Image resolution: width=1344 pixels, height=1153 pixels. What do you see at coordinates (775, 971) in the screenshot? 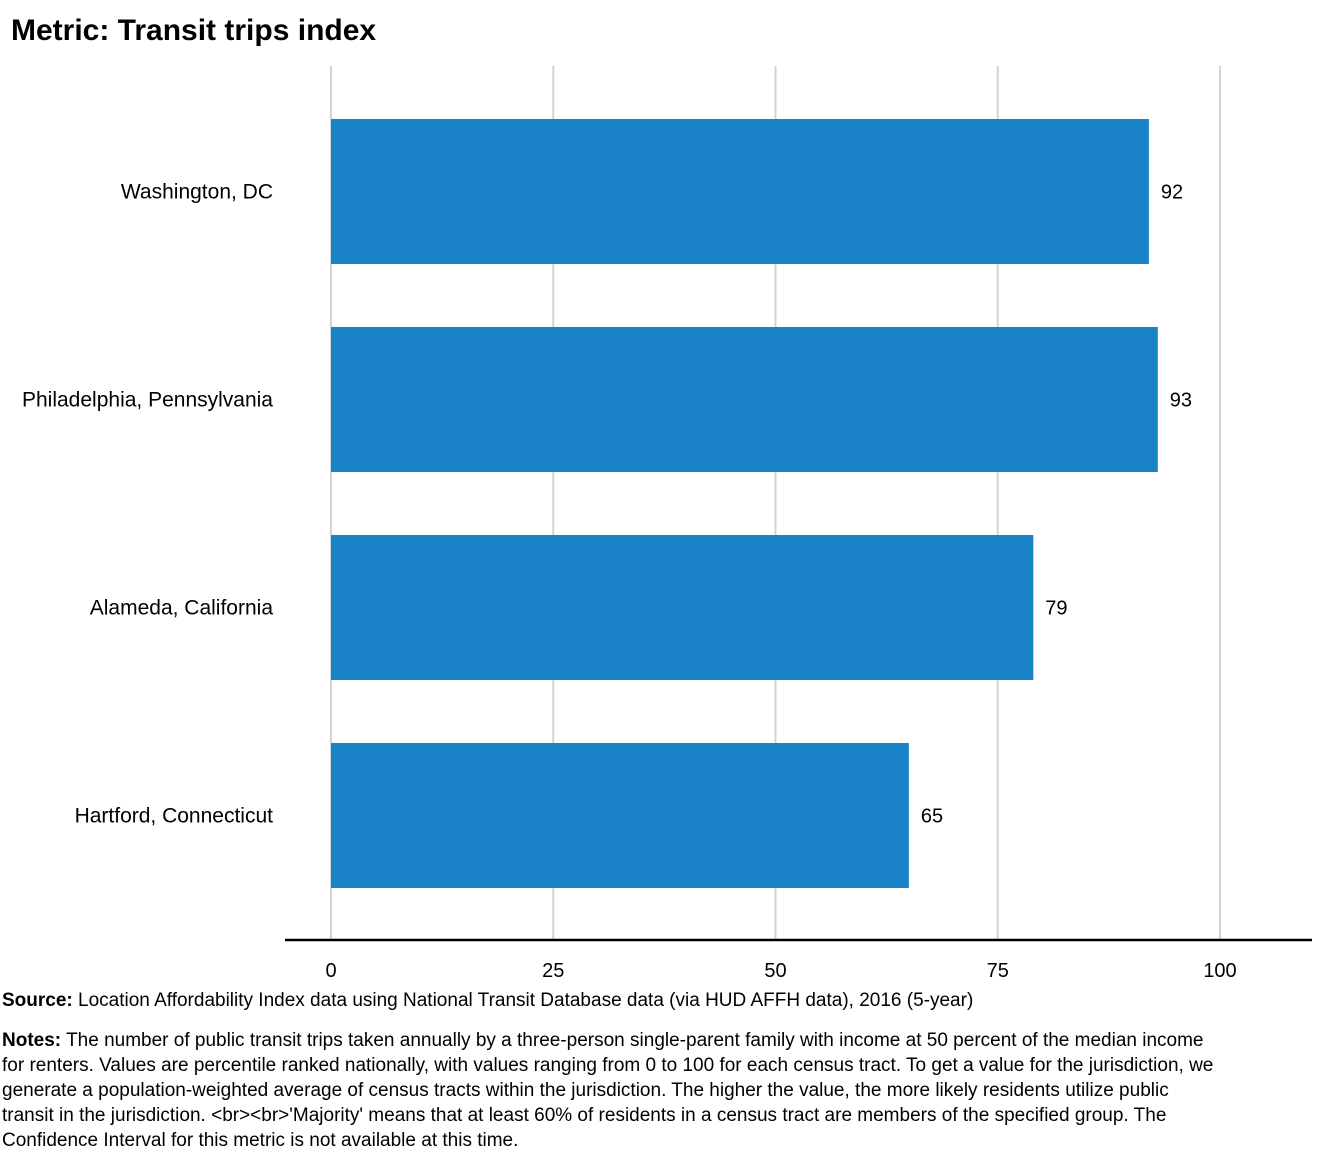
I see `x-tick-label: 50` at bounding box center [775, 971].